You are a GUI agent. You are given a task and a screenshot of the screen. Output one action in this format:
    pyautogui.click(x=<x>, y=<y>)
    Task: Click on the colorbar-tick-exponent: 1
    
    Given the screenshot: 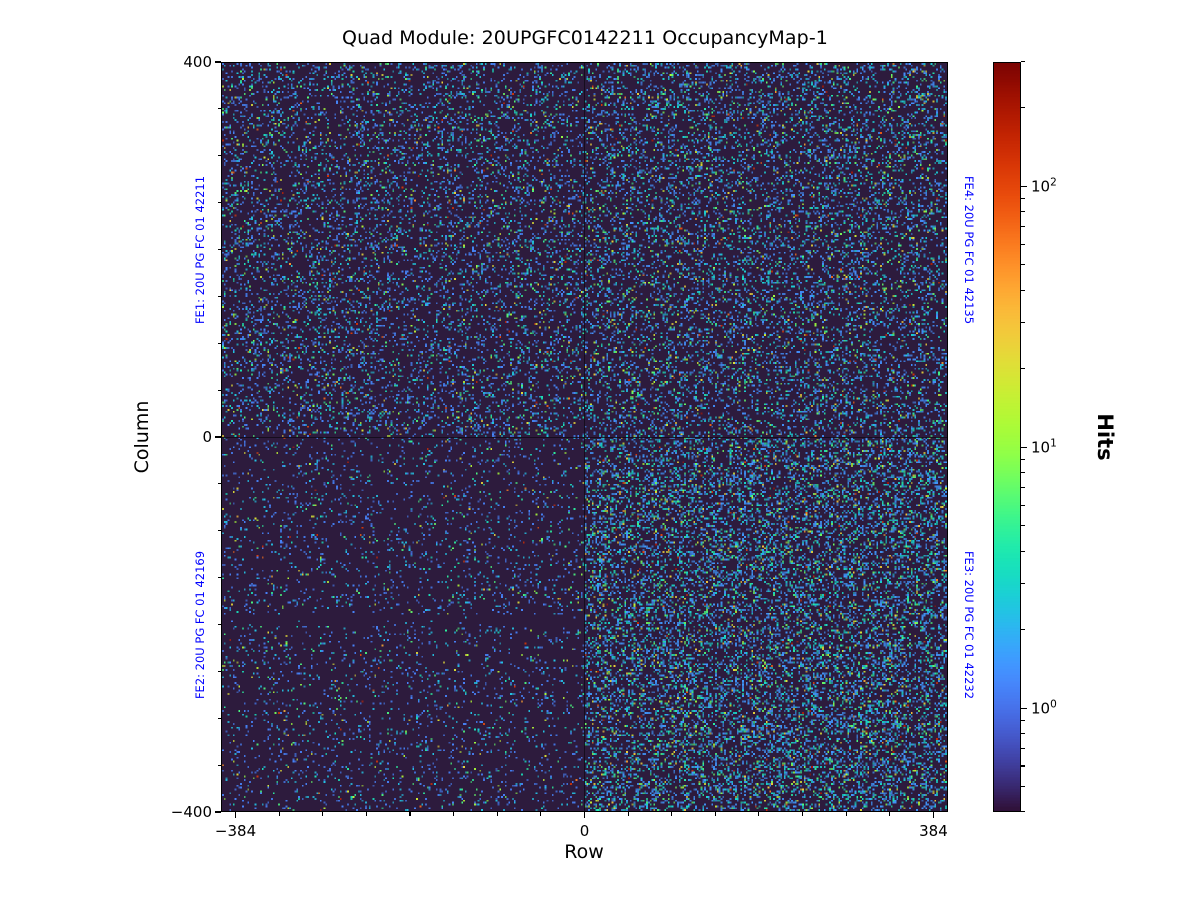 What is the action you would take?
    pyautogui.click(x=1053, y=443)
    